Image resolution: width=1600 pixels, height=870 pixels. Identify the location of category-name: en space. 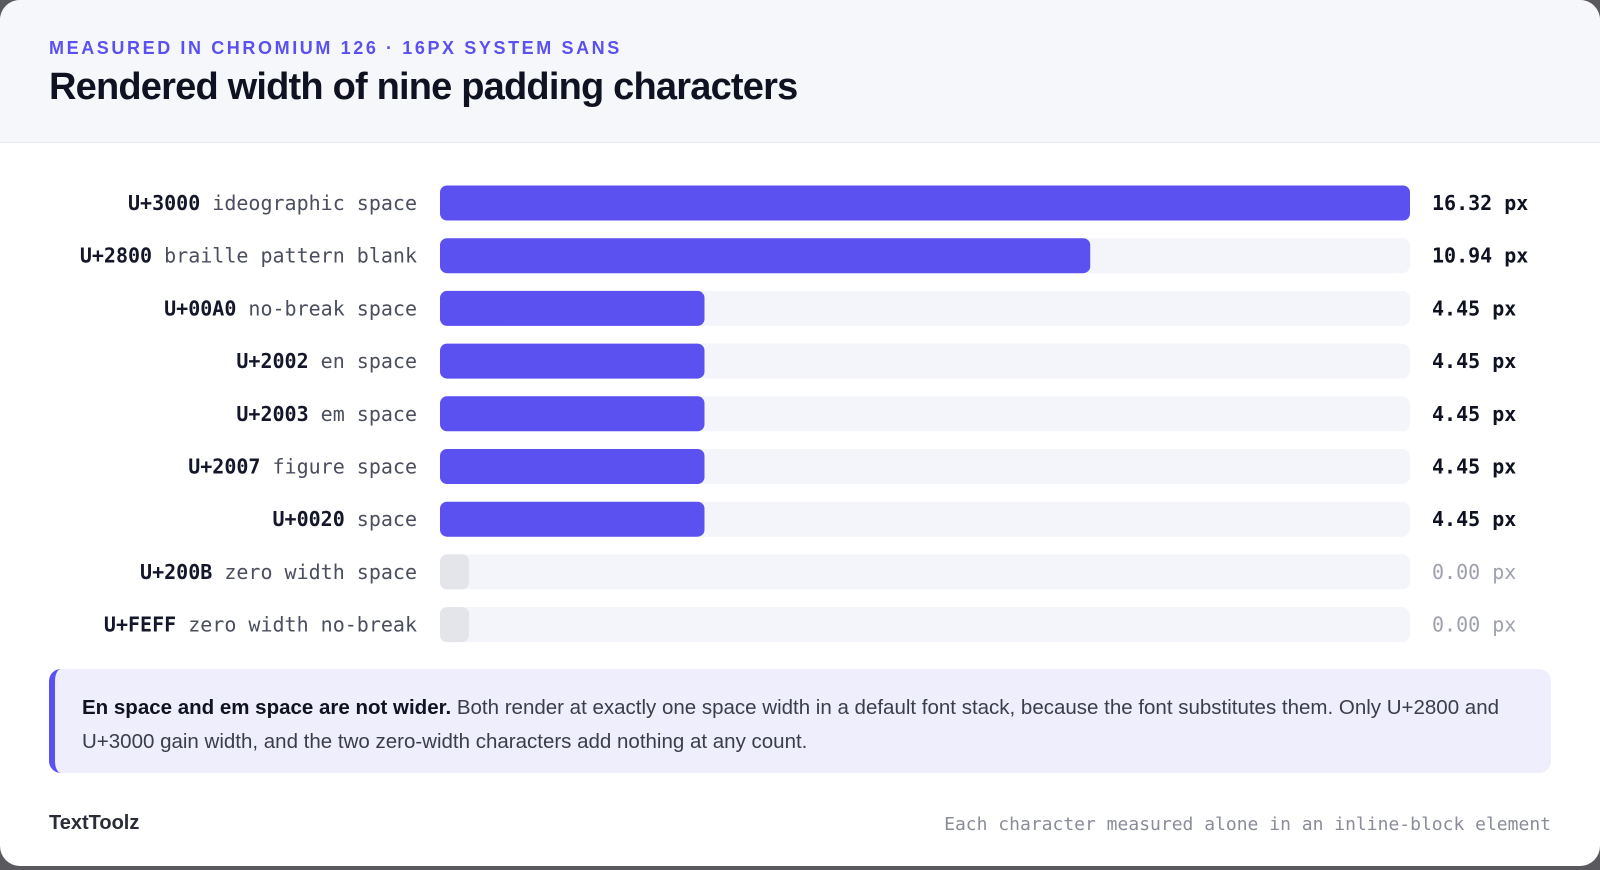
(369, 361).